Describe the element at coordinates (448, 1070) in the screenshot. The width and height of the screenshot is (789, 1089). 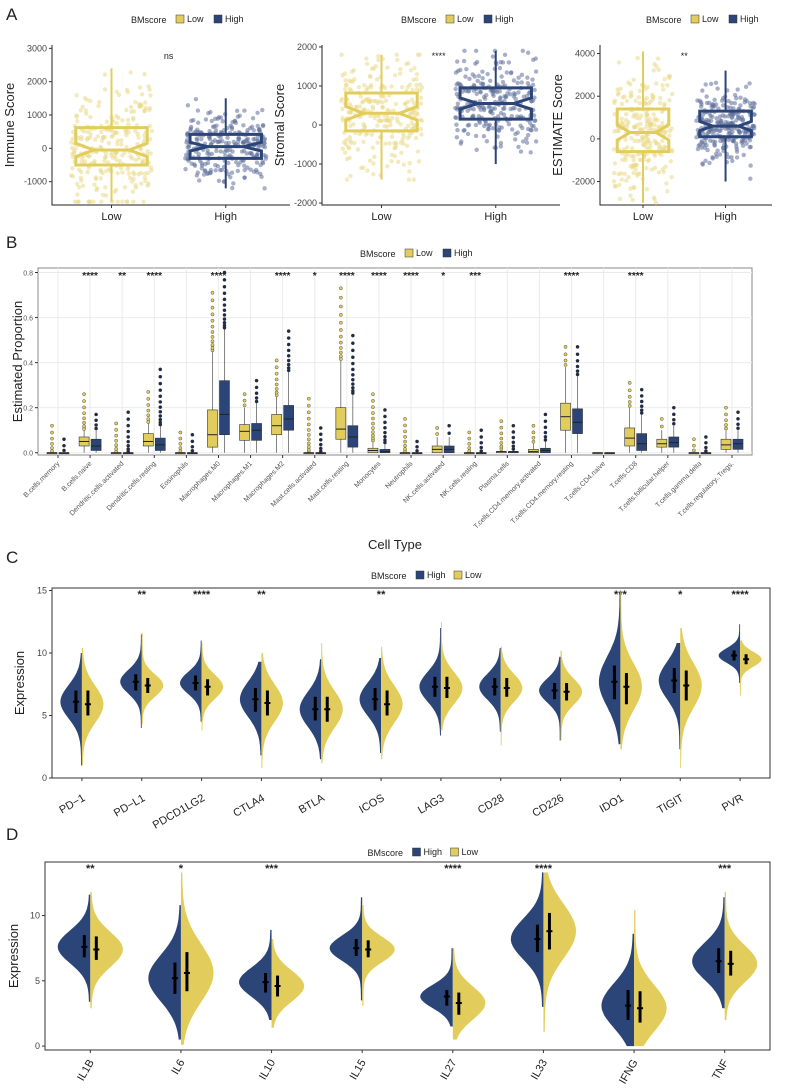
I see `x-tick-label: IL27` at that location.